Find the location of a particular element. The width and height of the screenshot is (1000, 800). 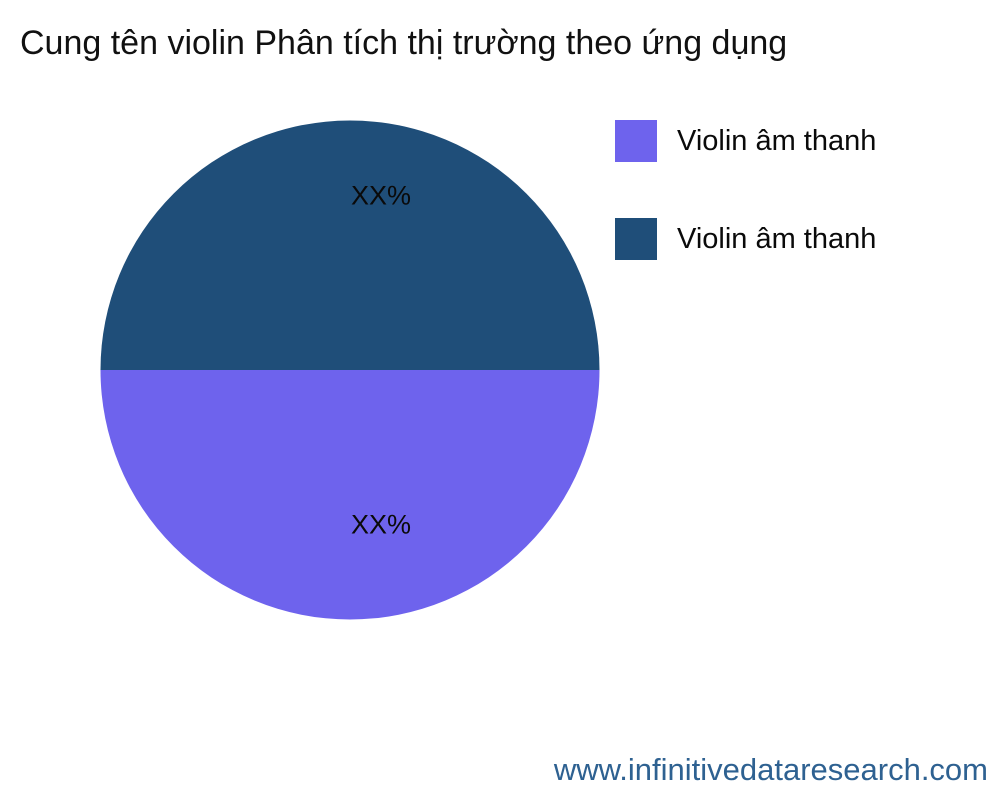

pie-slice-top-value-label: XX% is located at coordinates (381, 195).